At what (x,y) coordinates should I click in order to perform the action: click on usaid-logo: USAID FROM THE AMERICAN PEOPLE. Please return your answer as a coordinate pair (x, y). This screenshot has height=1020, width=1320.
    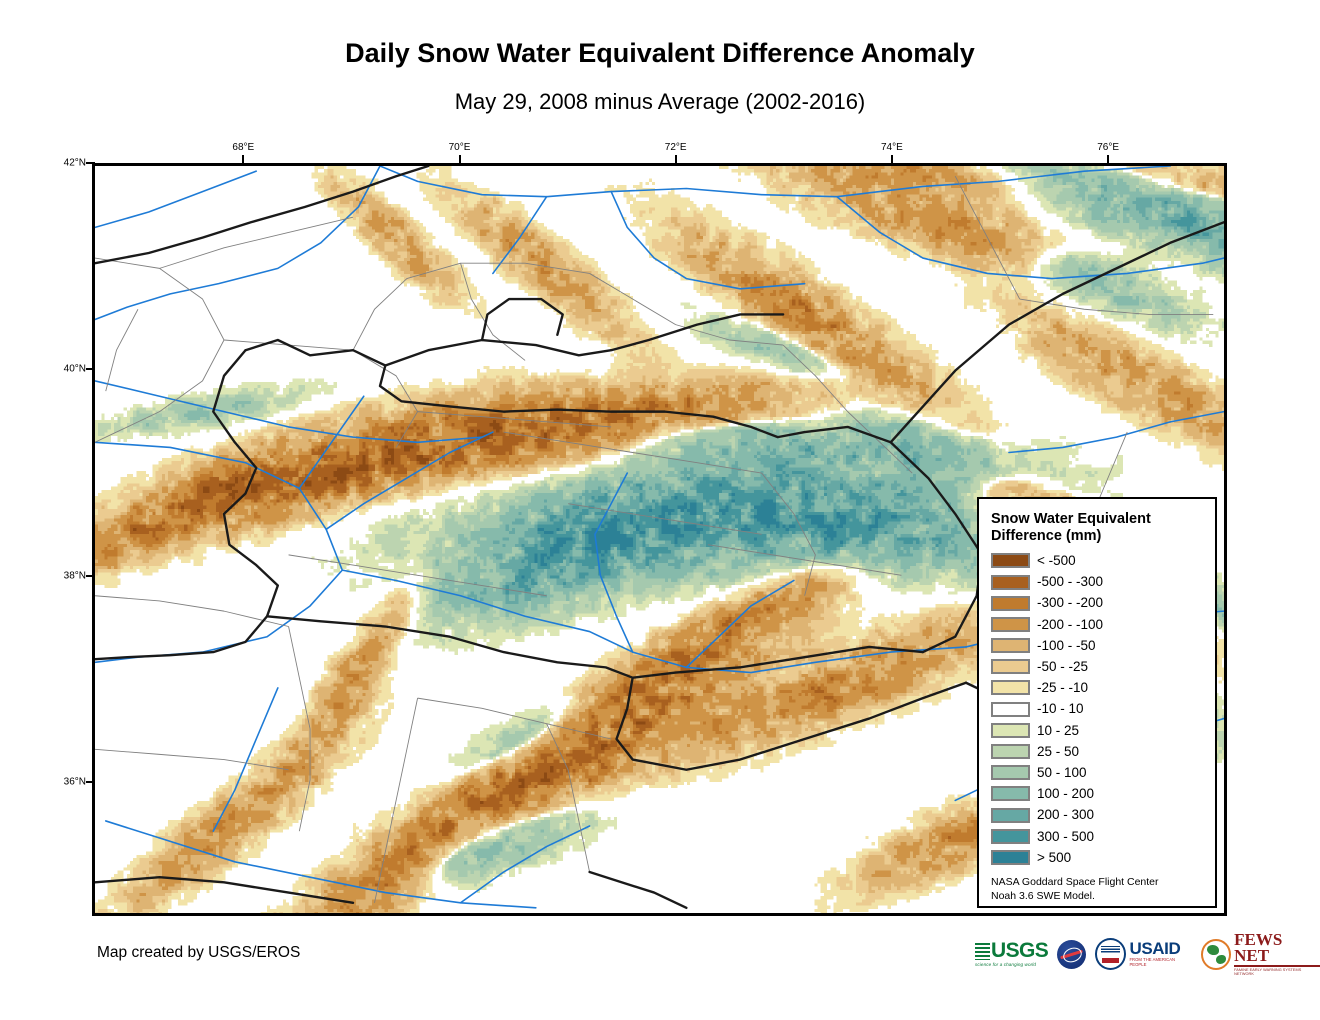
    Looking at the image, I should click on (1143, 954).